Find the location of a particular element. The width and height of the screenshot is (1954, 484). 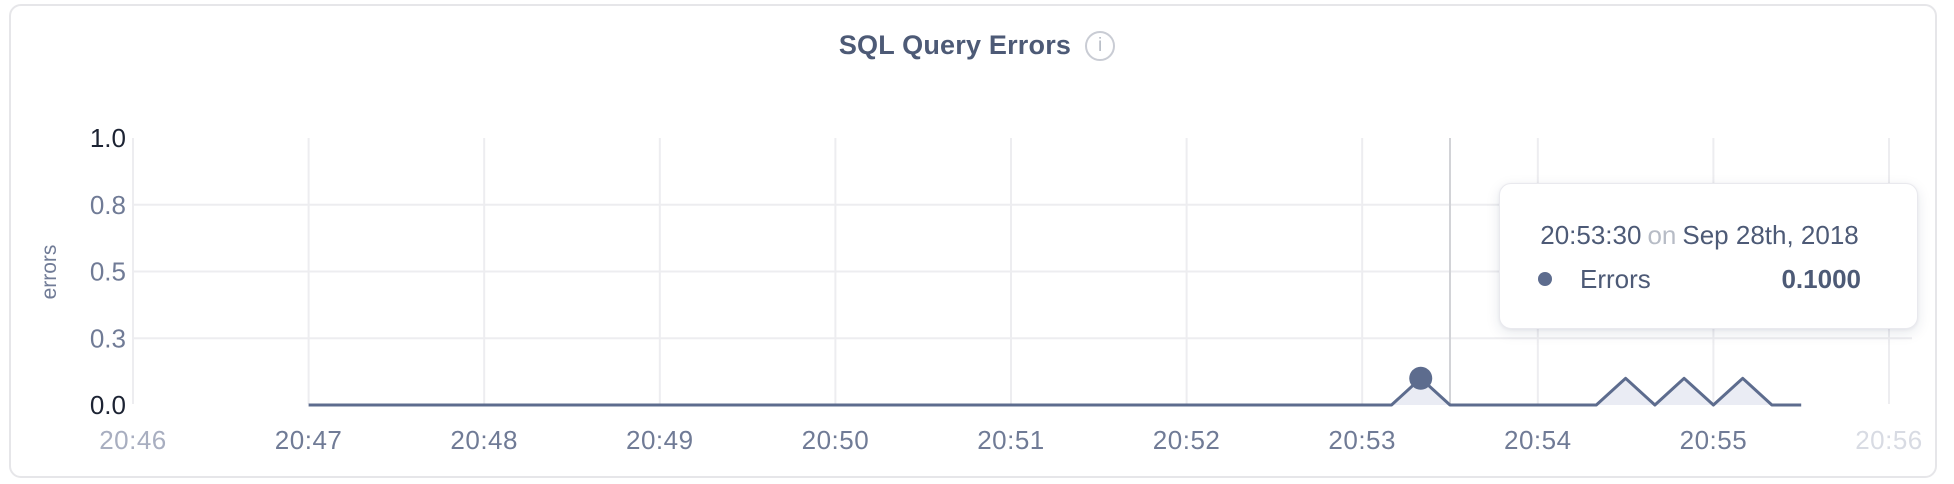

tooltip-value: 0.1000 is located at coordinates (1821, 278).